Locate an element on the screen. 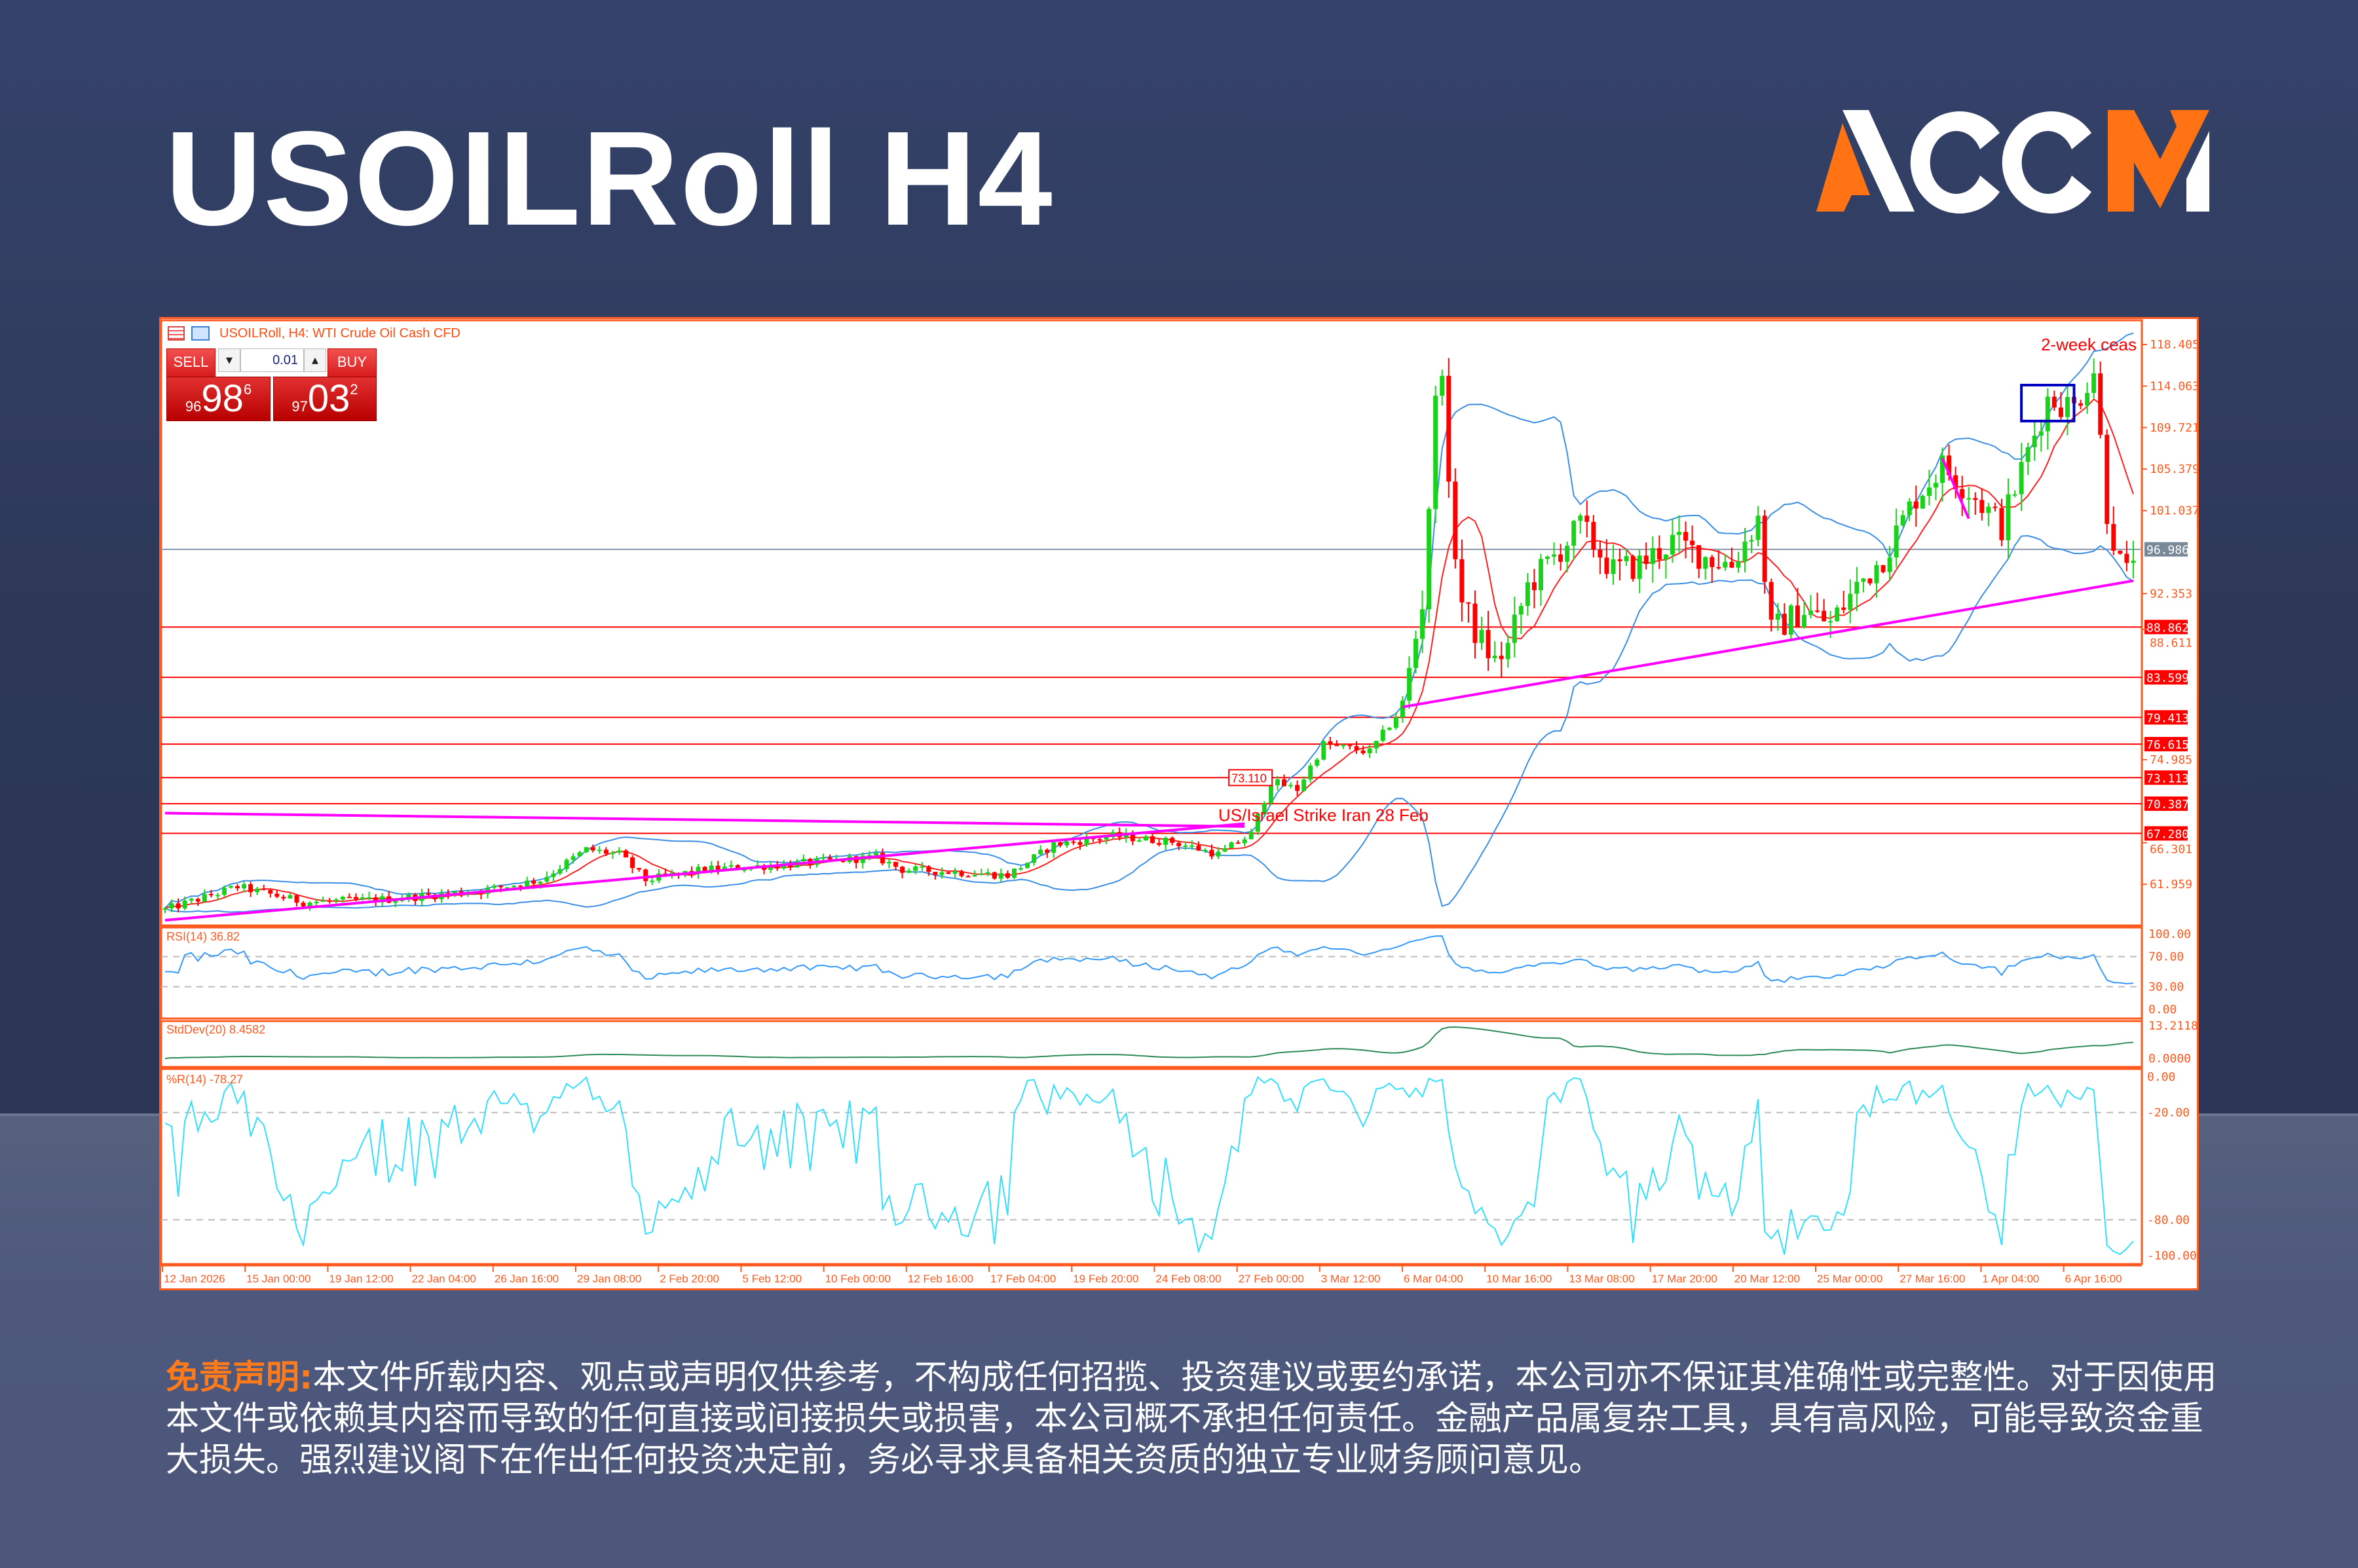 This screenshot has height=1568, width=2358. level-price-label: 70.387 is located at coordinates (2167, 805).